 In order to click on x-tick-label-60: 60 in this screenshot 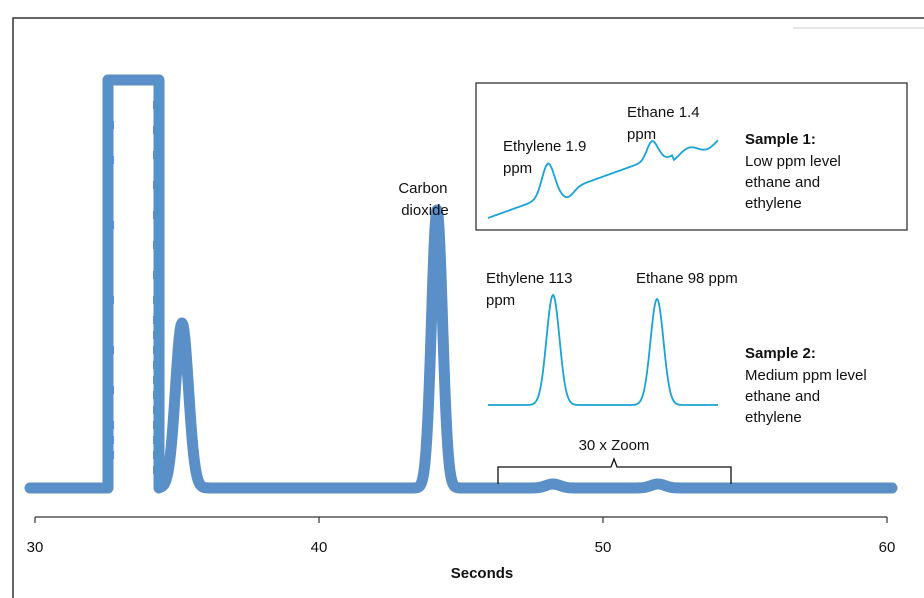, I will do `click(887, 547)`.